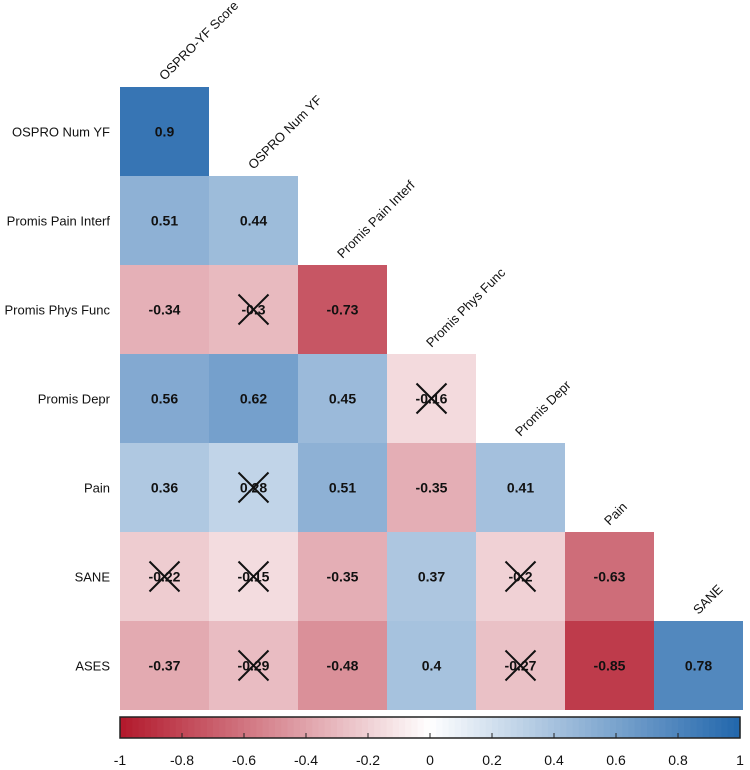  Describe the element at coordinates (431, 577) in the screenshot. I see `cell-value-label: 0.37` at that location.